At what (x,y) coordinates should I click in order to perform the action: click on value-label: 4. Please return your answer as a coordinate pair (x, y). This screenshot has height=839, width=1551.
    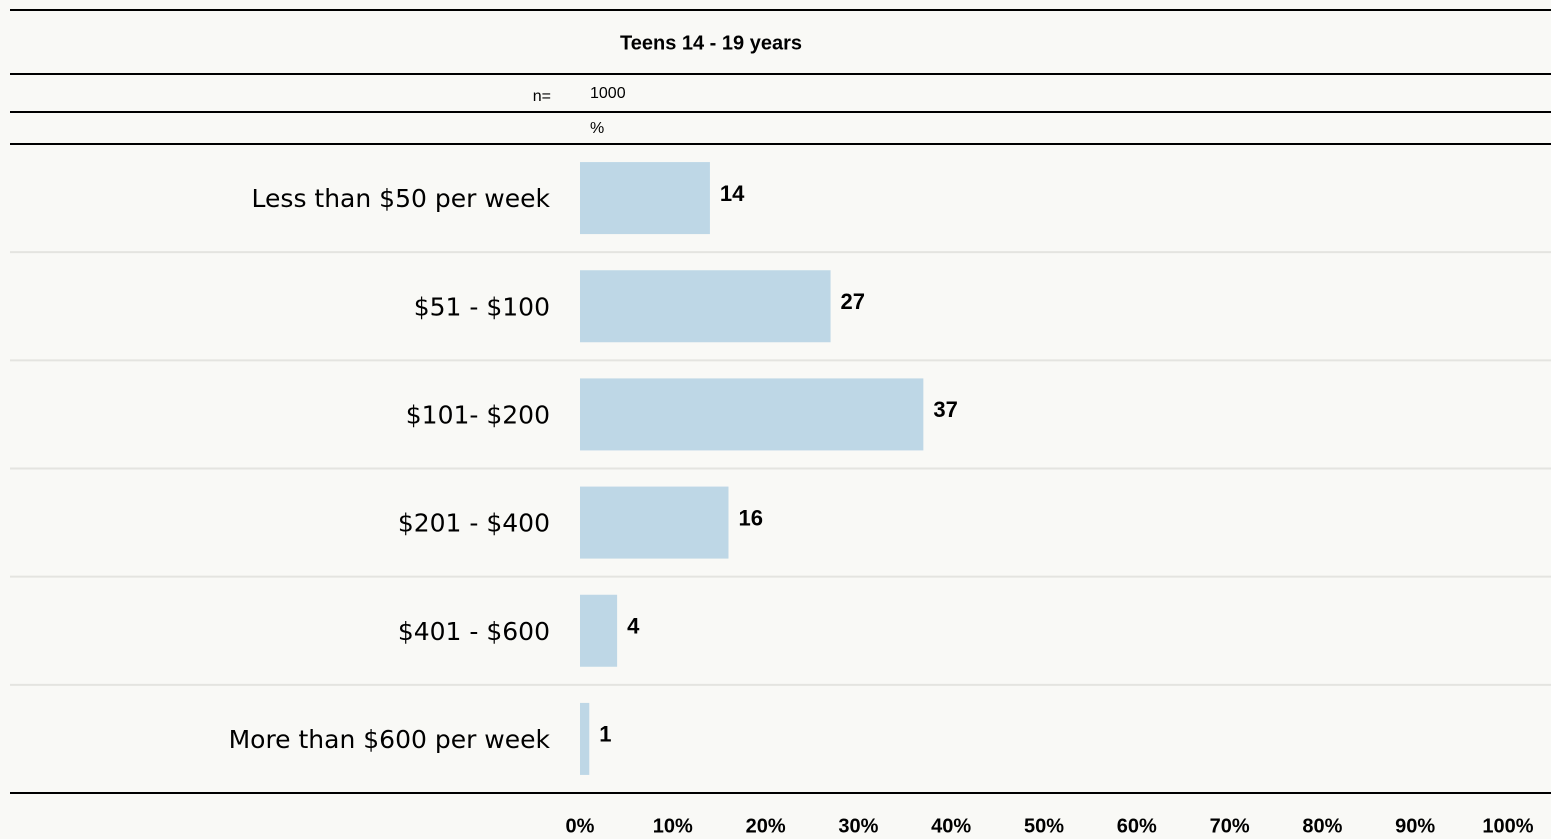
    Looking at the image, I should click on (633, 626).